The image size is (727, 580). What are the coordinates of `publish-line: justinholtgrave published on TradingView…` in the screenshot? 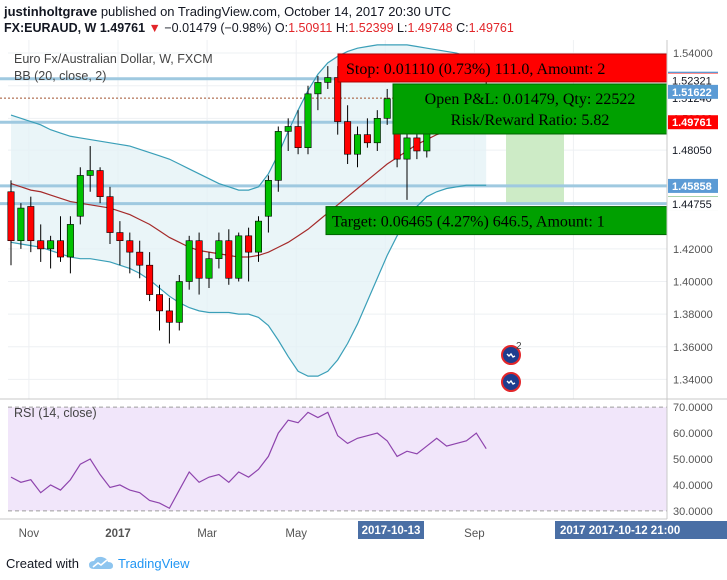 It's located at (227, 11).